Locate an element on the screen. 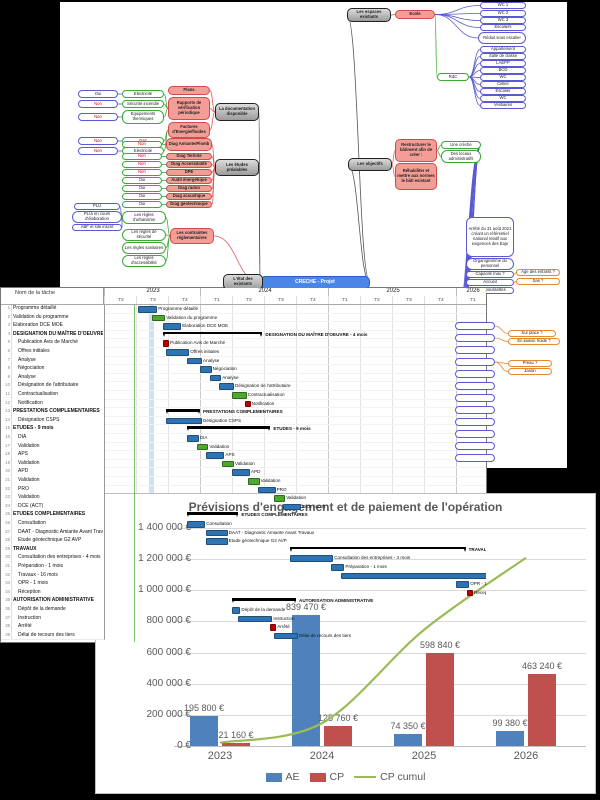  mindmap-node-accueil: Accueil is located at coordinates (490, 282).